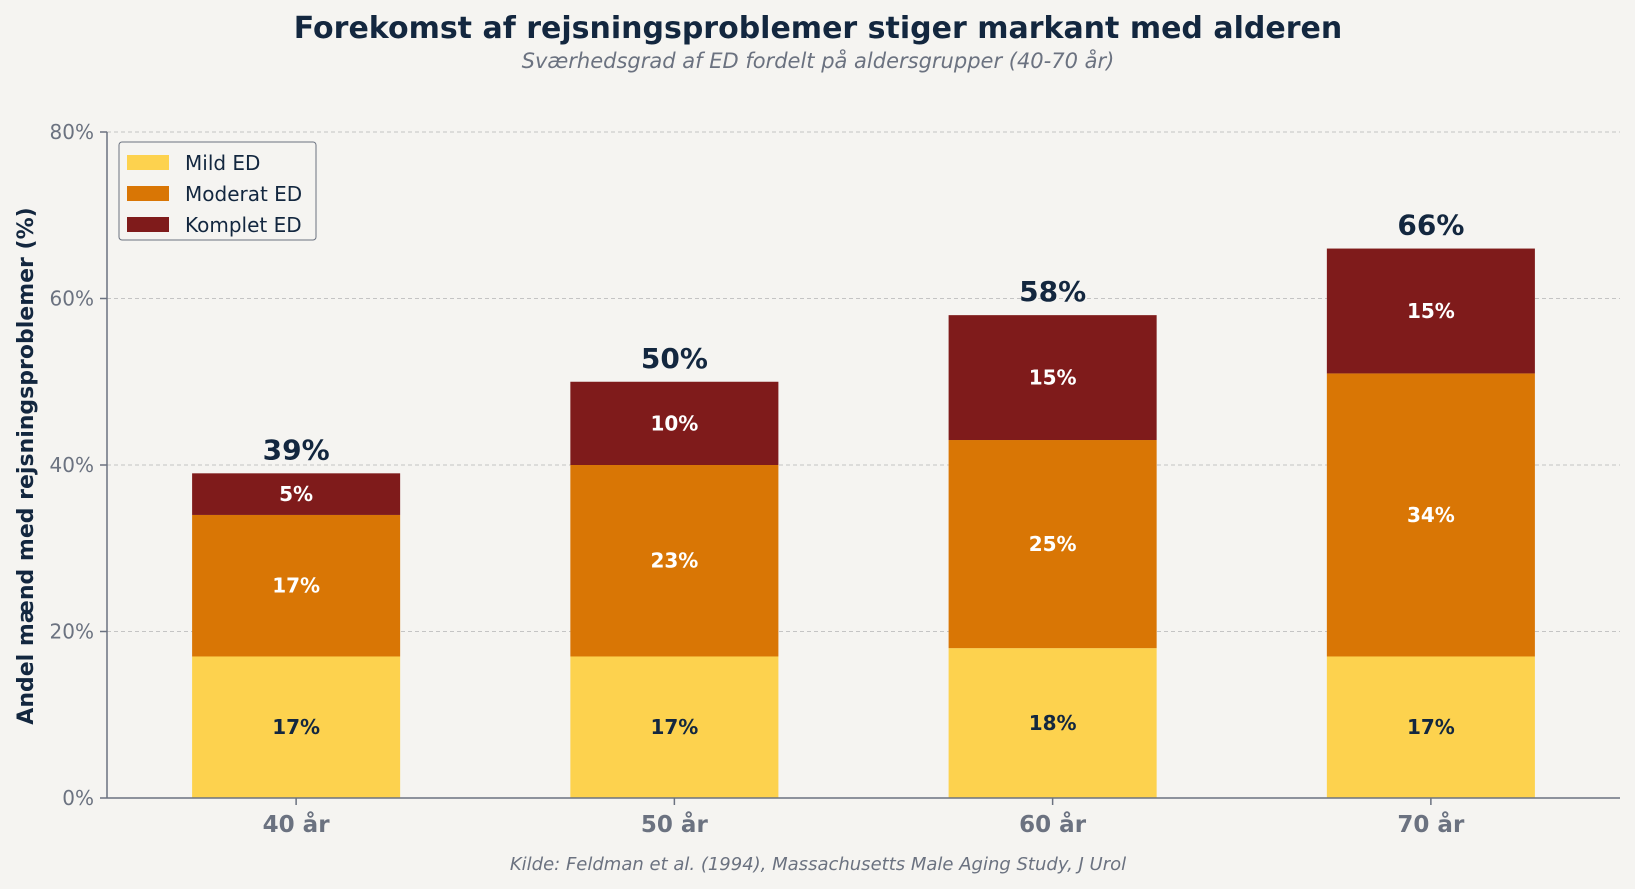 This screenshot has height=889, width=1635. I want to click on y-tick-label: 40%, so click(72, 465).